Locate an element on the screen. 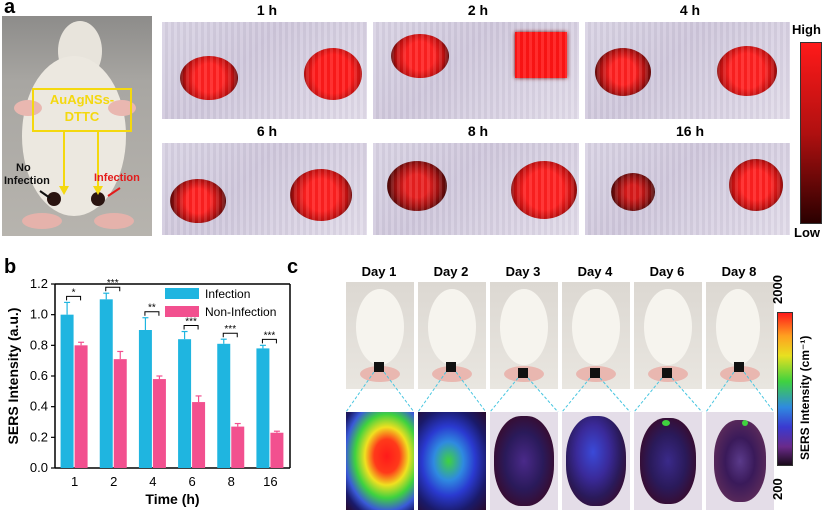  probe-label-box is located at coordinates (82, 110).